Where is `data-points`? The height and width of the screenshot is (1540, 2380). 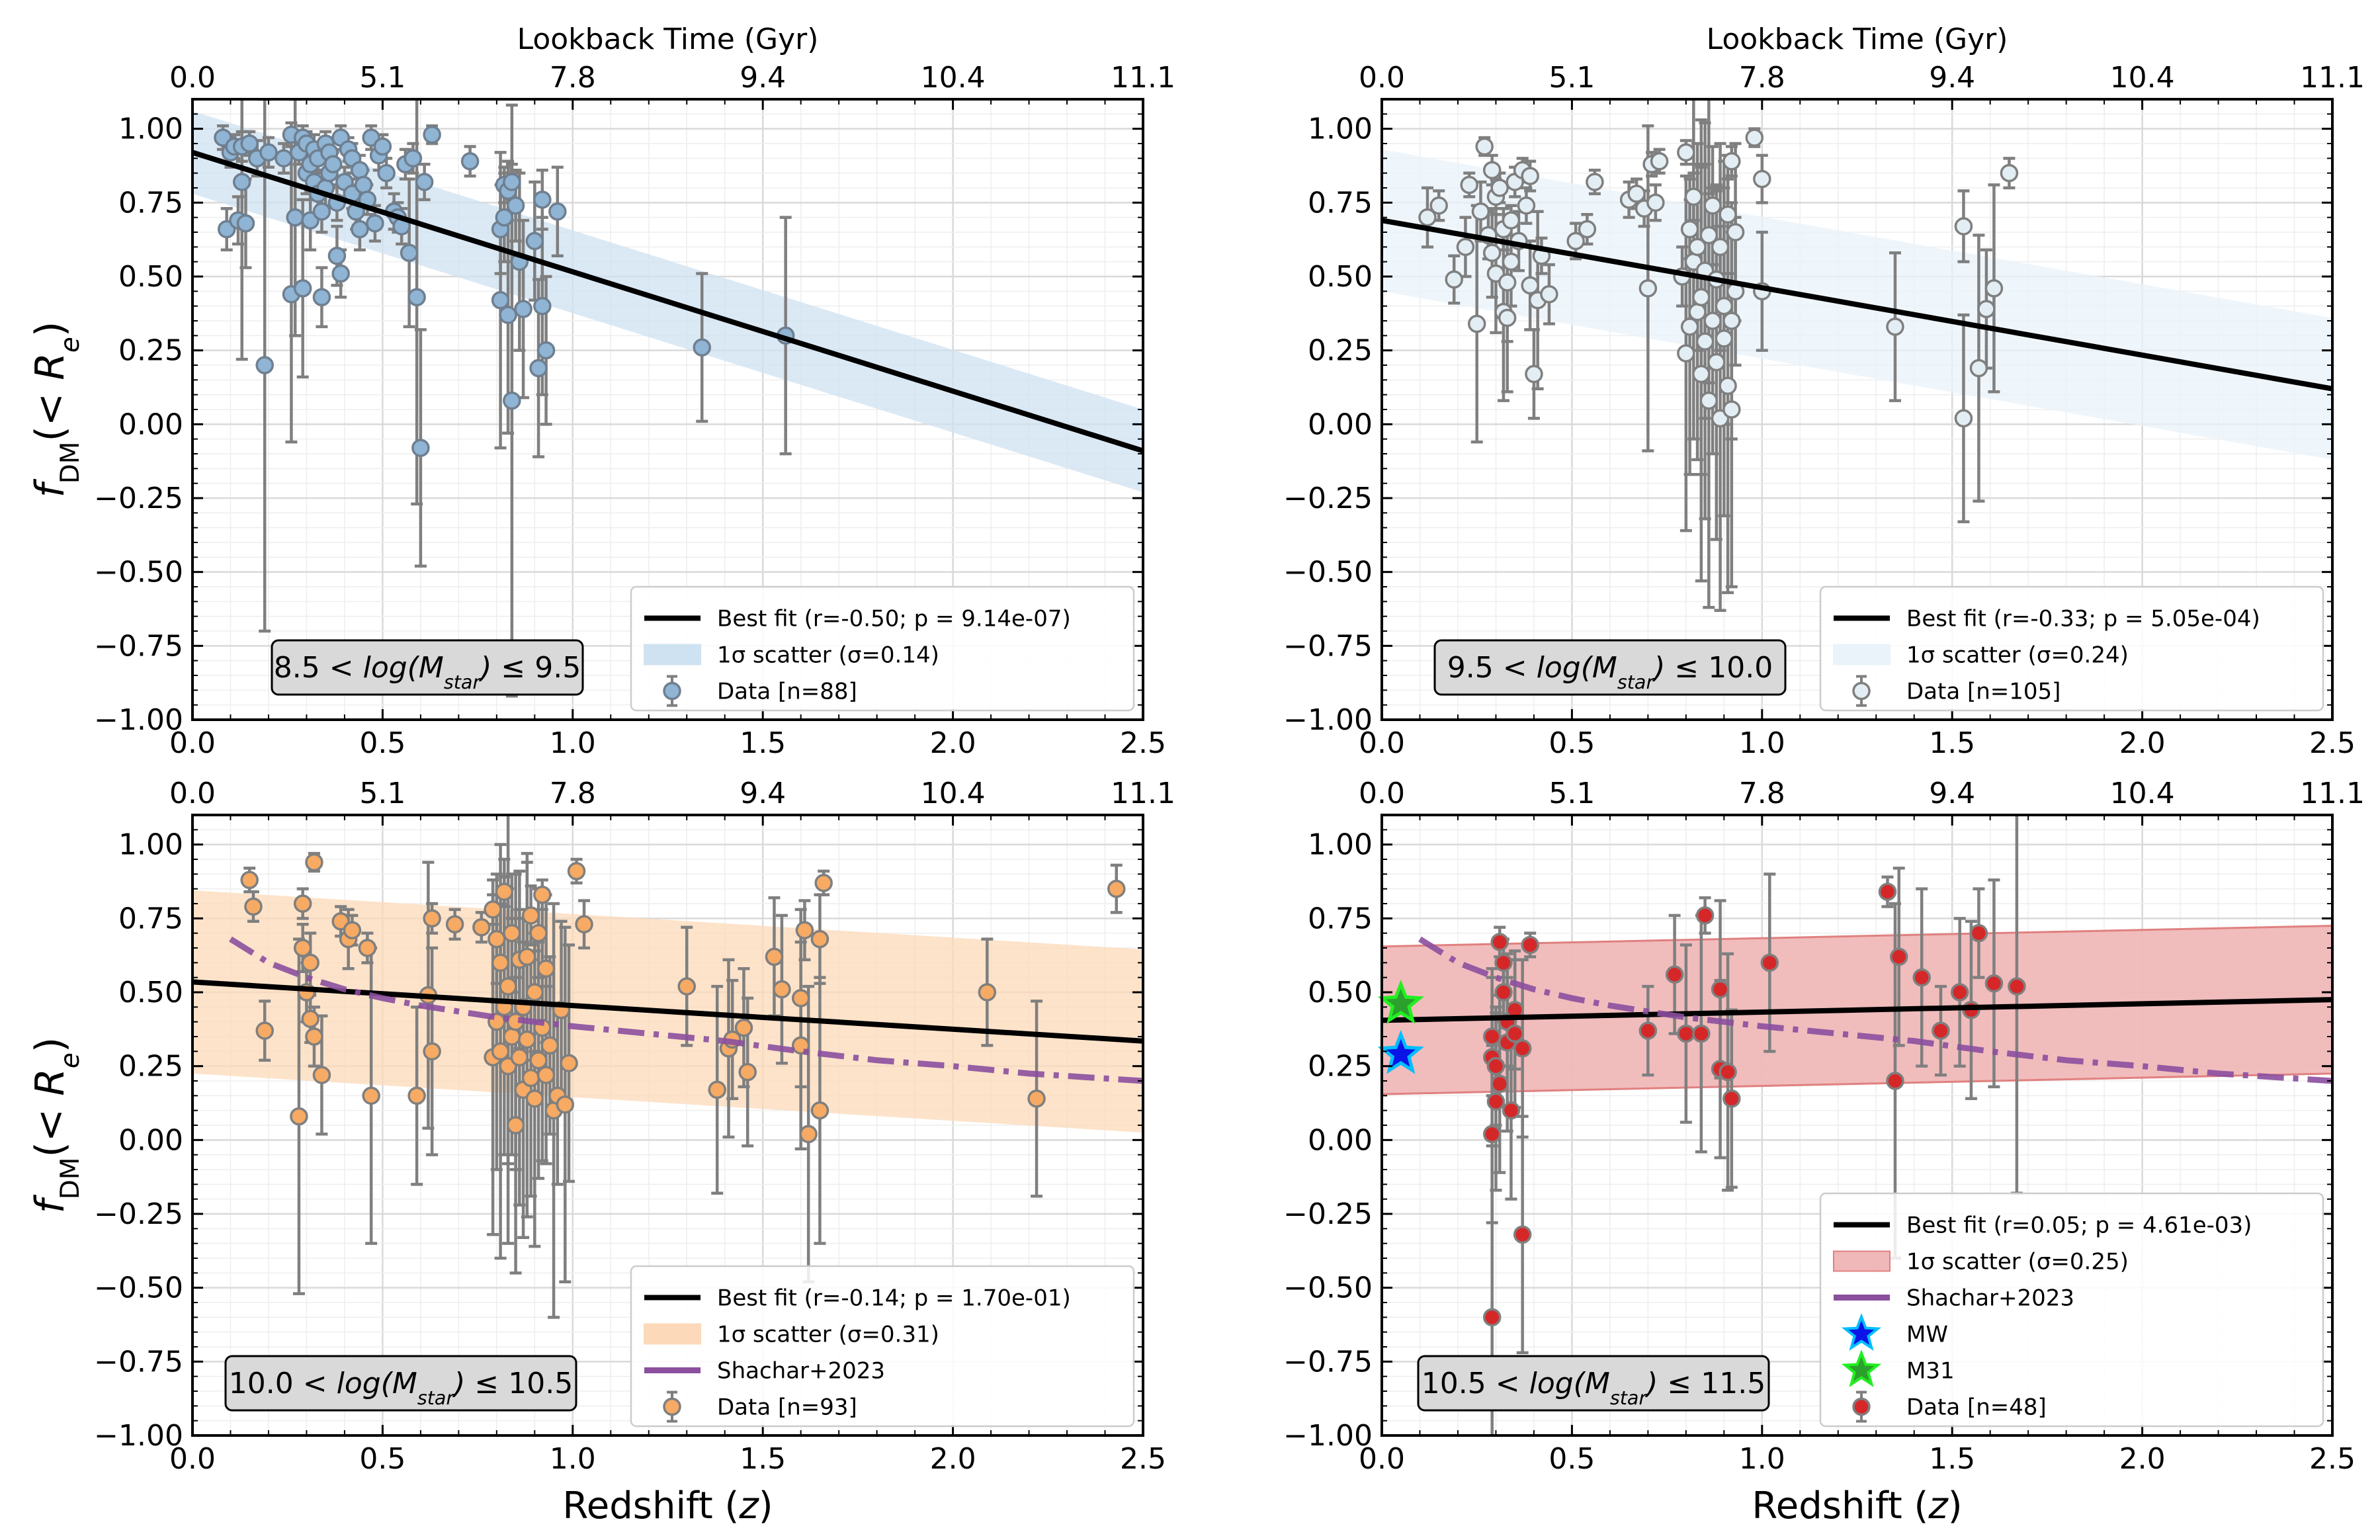 data-points is located at coordinates (683, 1067).